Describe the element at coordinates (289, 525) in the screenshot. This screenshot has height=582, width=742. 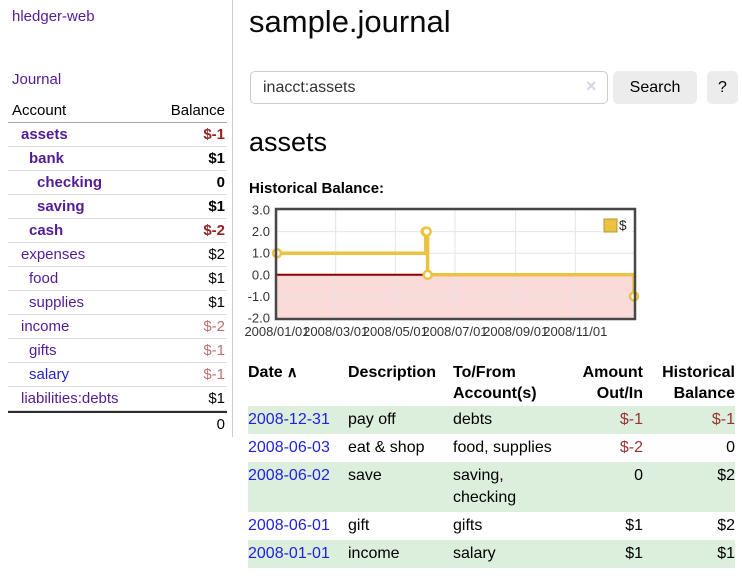
I see `transaction-date-link: 2008-06-01` at that location.